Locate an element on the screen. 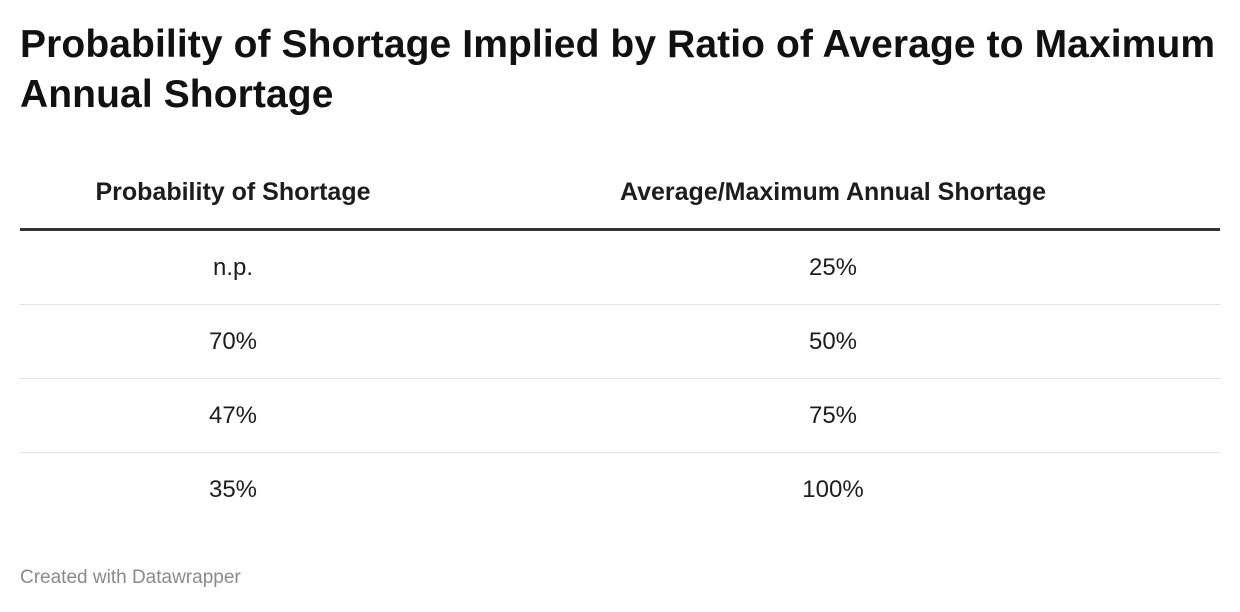 This screenshot has height=612, width=1240. cell-probability: n.p. is located at coordinates (233, 267).